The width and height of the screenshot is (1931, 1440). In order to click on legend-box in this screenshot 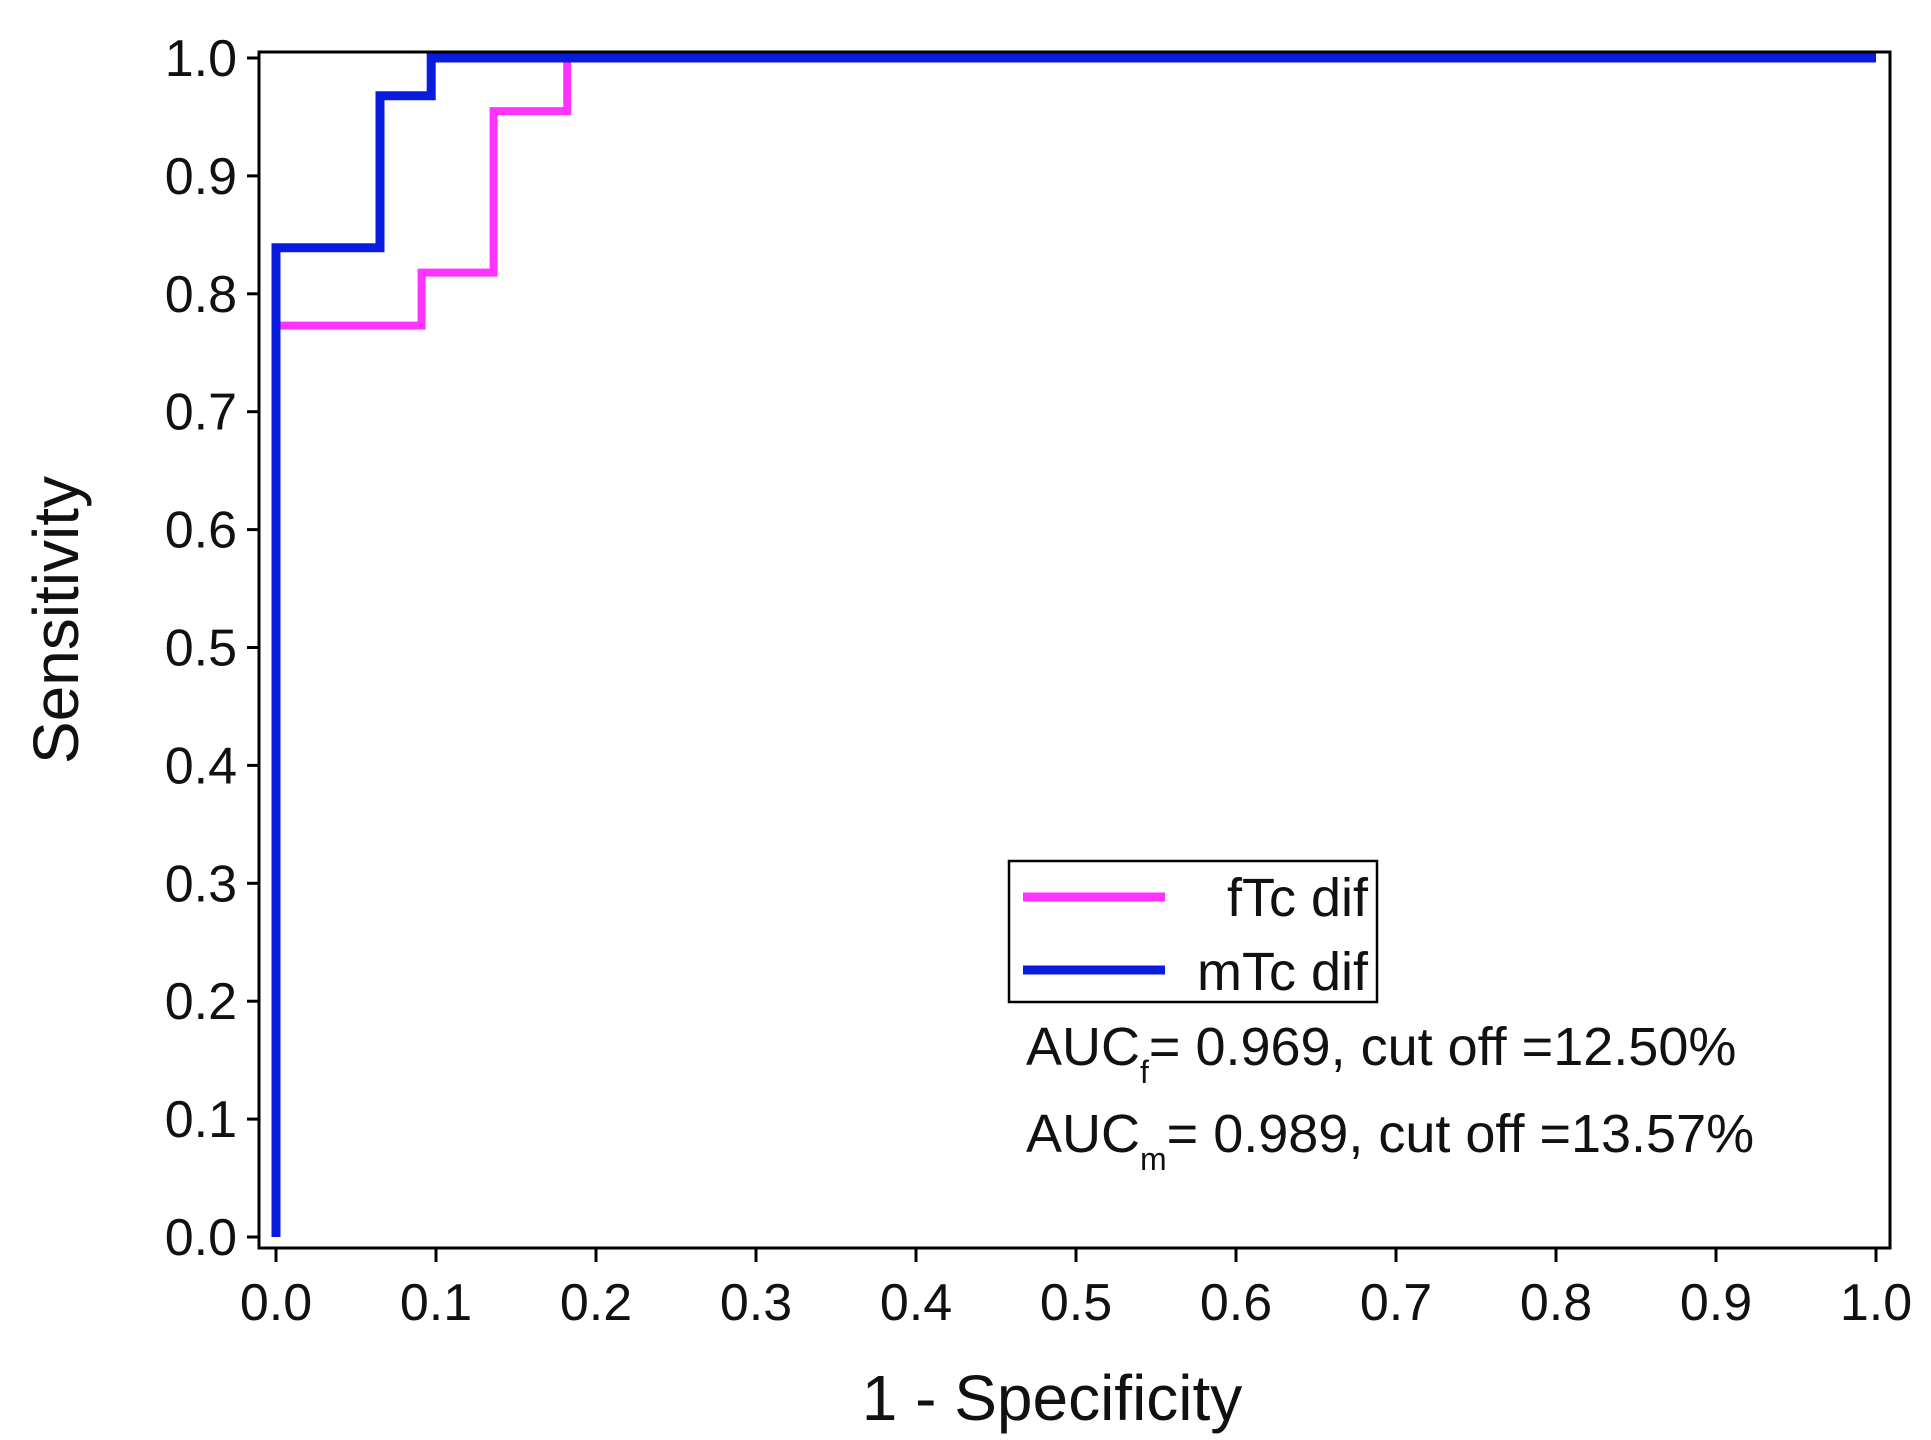, I will do `click(1193, 931)`.